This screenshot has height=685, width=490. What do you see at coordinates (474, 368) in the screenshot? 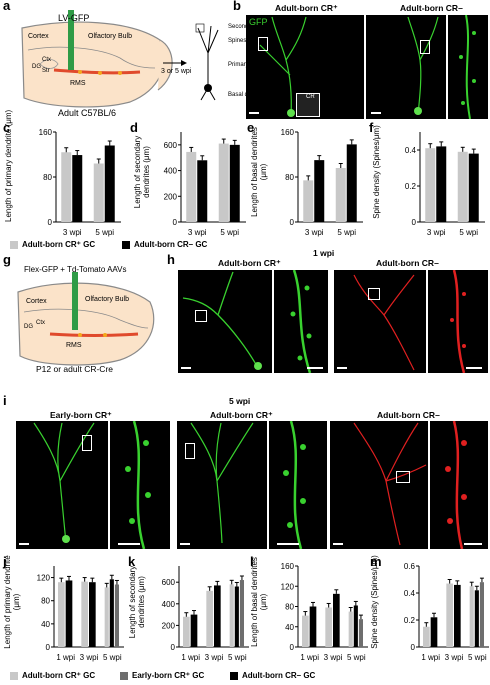
I see `h-scalebar-zoom-neg` at bounding box center [474, 368].